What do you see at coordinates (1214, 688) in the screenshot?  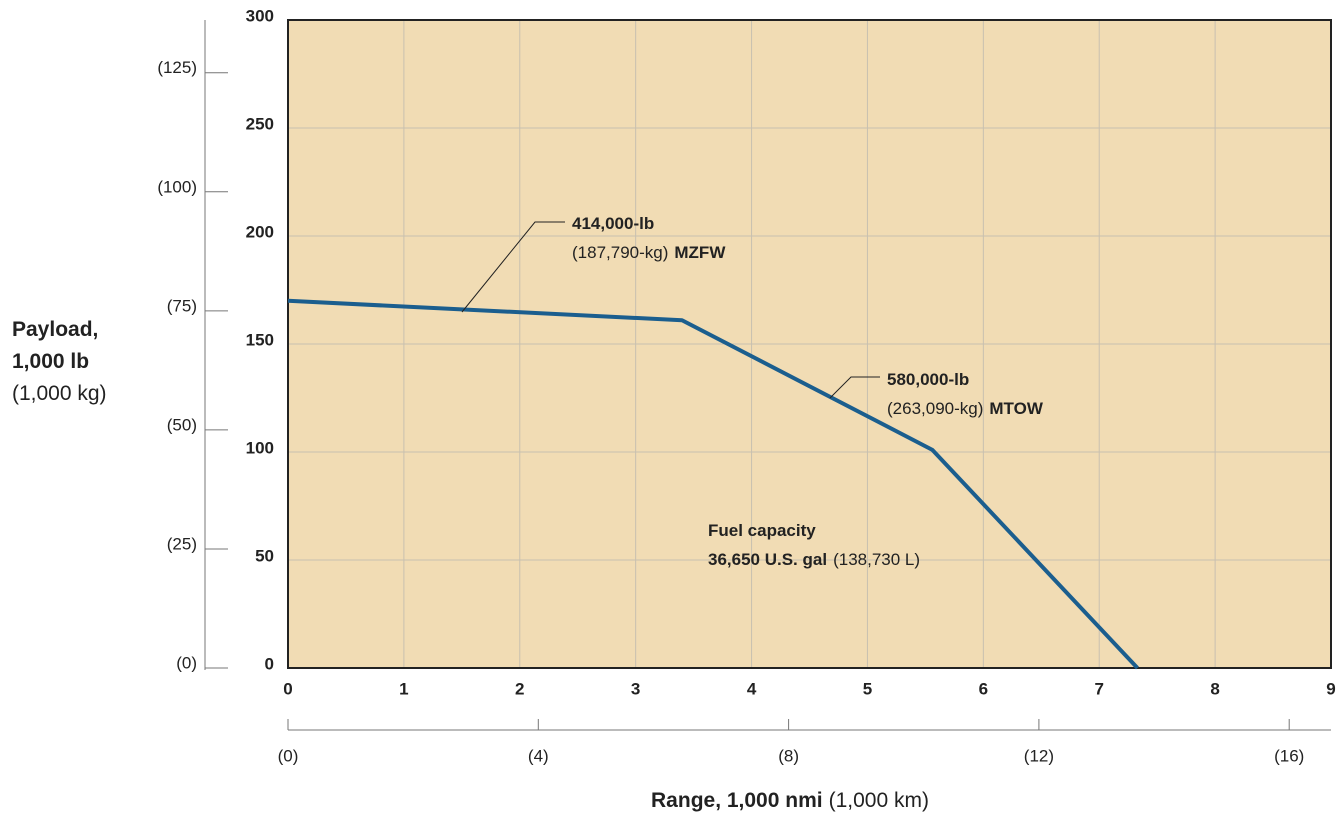 I see `x-tick-label: 8` at bounding box center [1214, 688].